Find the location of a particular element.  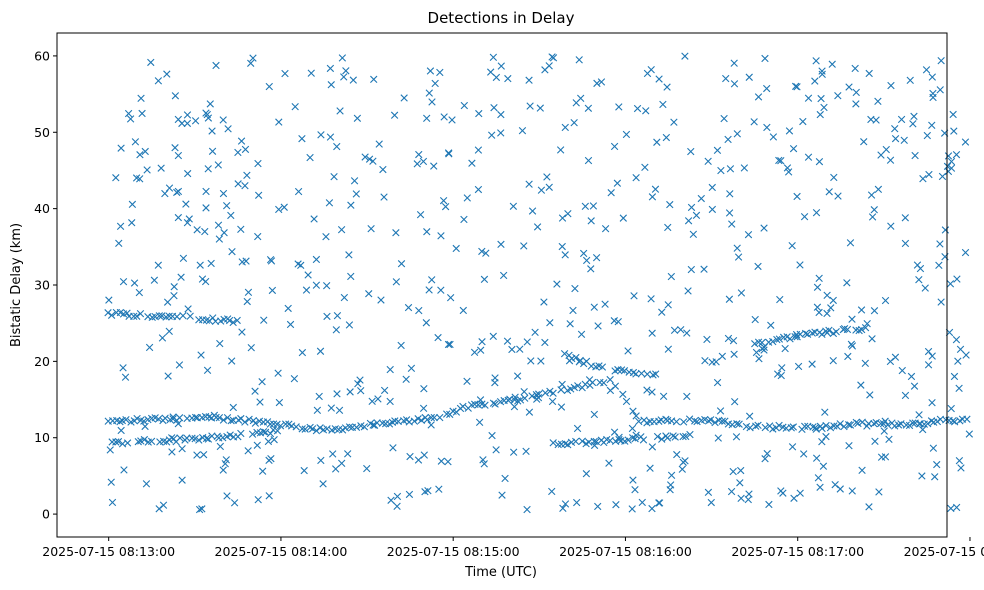

y-tick-label: 50 is located at coordinates (42, 132).